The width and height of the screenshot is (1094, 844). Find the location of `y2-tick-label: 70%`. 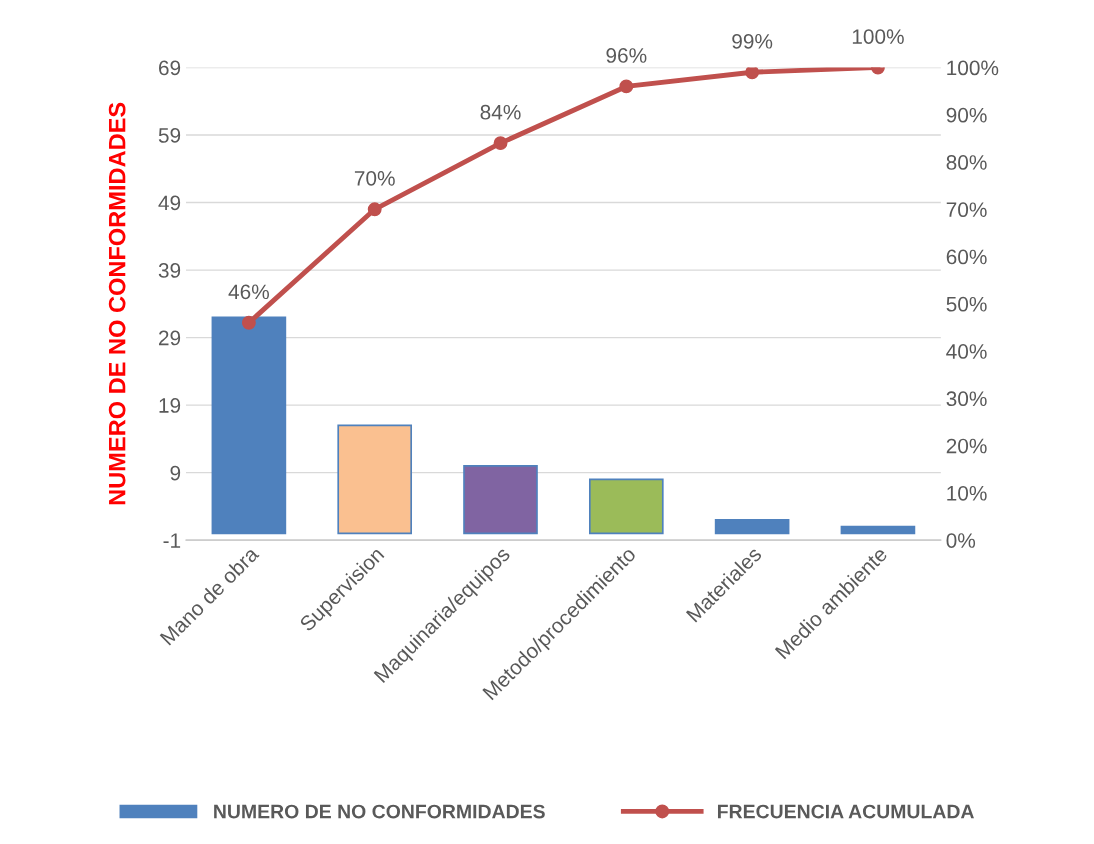

y2-tick-label: 70% is located at coordinates (966, 210).